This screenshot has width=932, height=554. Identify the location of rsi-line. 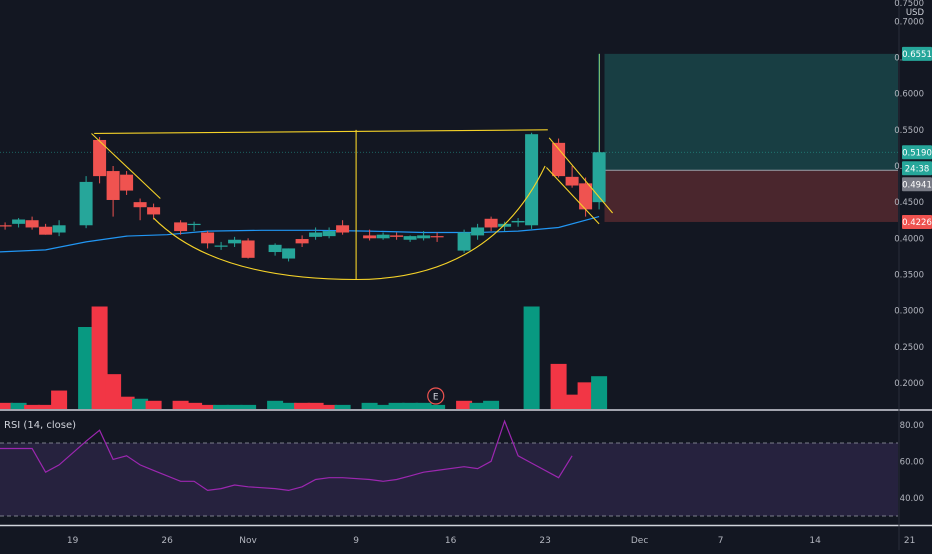
(286, 455).